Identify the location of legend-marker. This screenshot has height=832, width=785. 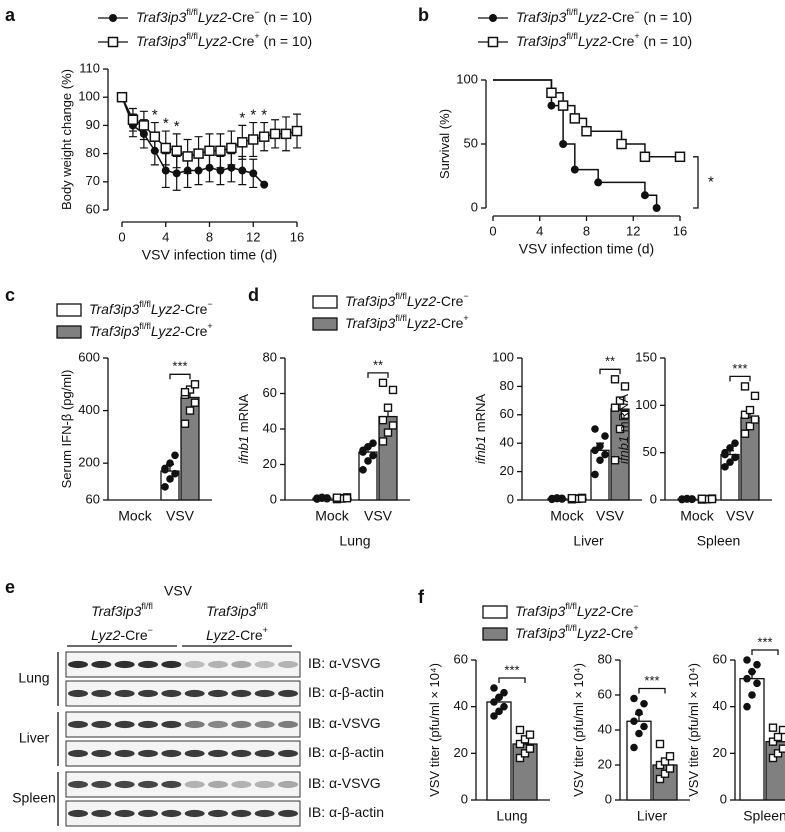
(113, 18).